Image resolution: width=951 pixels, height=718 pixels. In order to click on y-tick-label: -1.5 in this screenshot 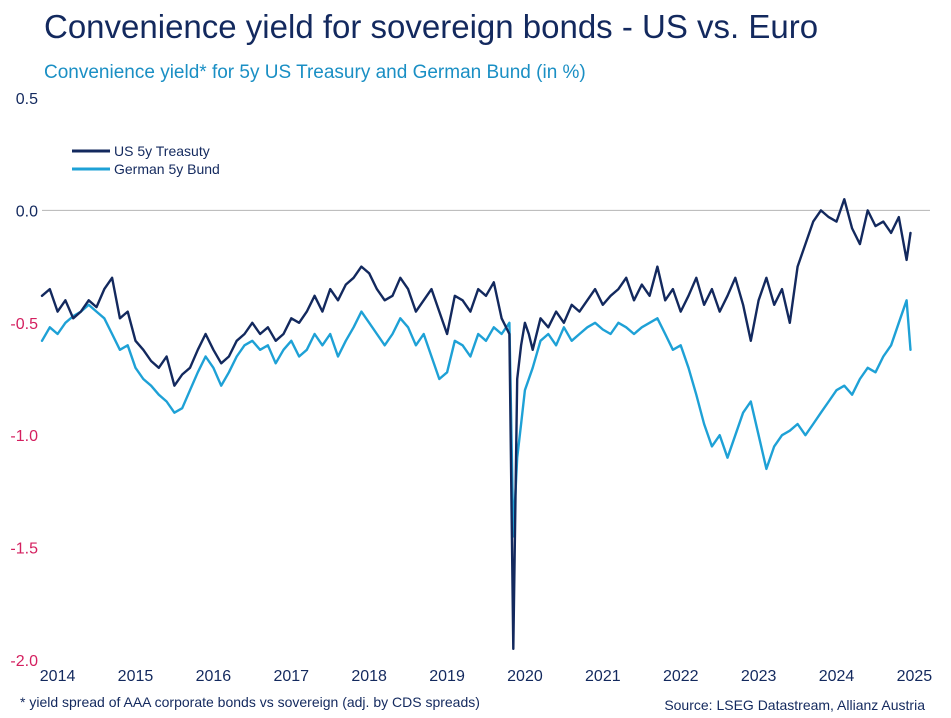, I will do `click(24, 549)`.